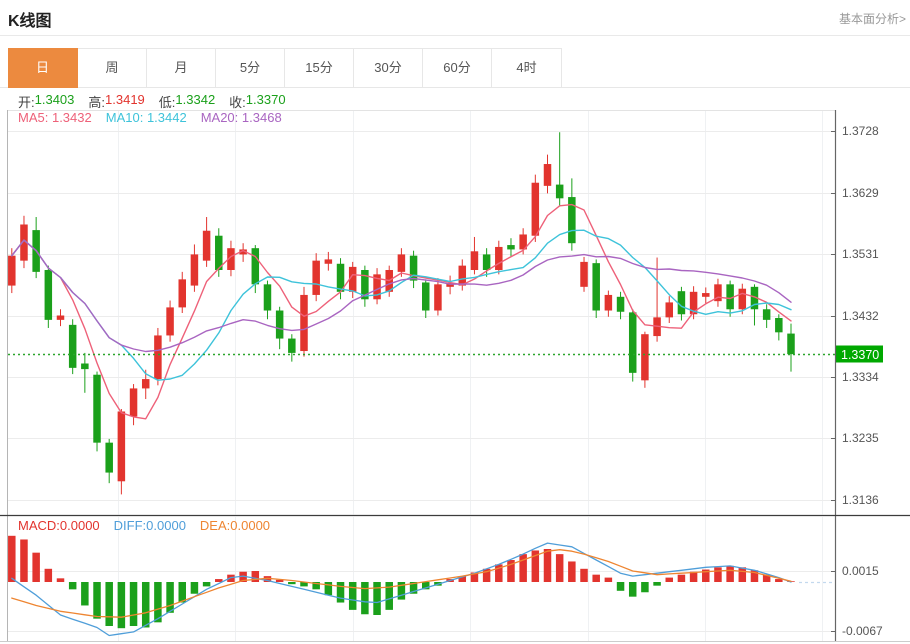 Image resolution: width=910 pixels, height=644 pixels. Describe the element at coordinates (30, 21) in the screenshot. I see `page-title: K线图` at that location.